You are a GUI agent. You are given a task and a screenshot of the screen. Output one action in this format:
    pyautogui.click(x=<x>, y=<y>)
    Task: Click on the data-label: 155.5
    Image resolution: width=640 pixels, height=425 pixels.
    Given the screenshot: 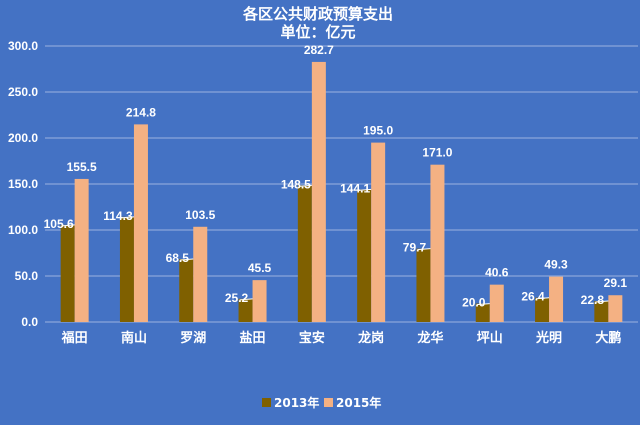 What is the action you would take?
    pyautogui.click(x=82, y=167)
    